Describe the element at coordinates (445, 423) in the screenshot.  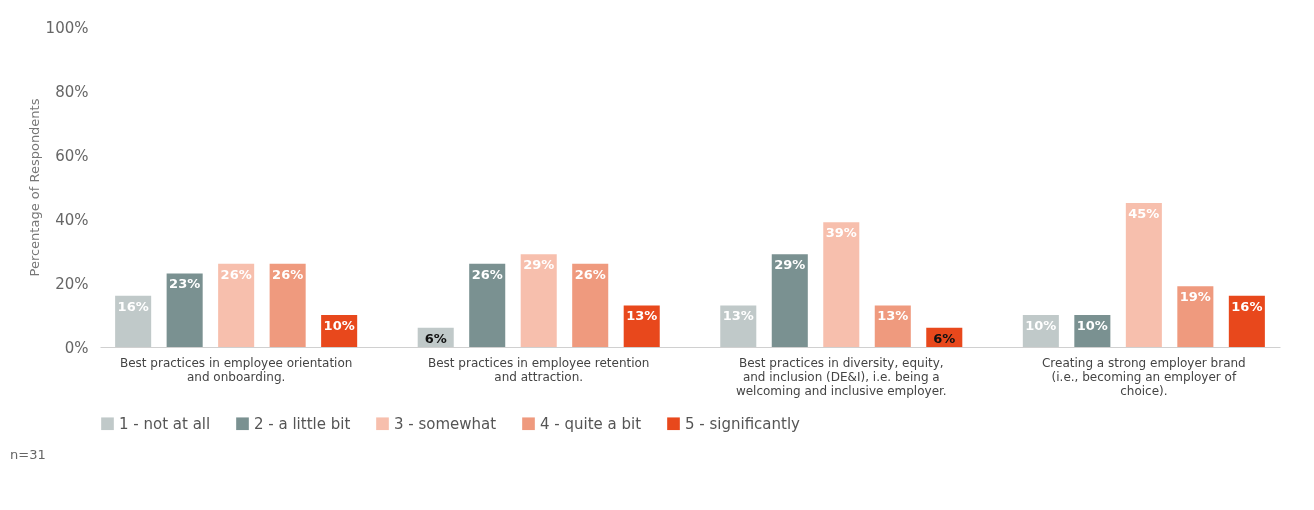
I see `legend-label: 3 - somewhat` at that location.